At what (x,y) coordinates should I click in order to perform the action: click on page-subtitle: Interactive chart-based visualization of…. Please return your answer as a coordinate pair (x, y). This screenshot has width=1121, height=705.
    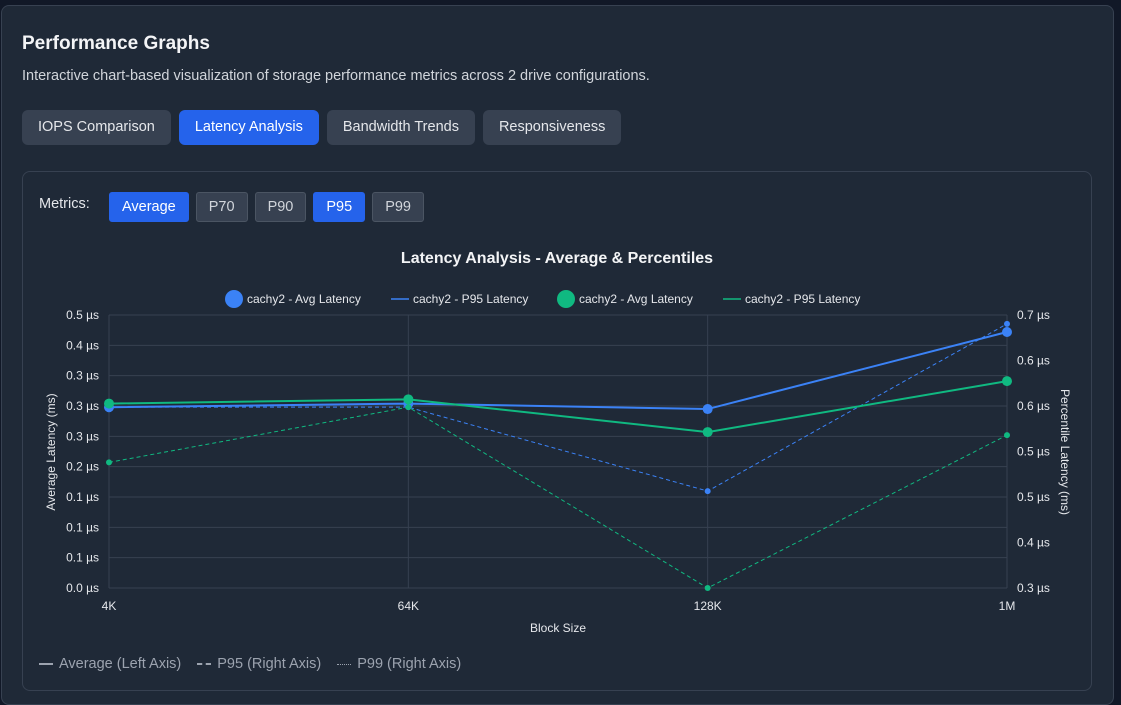
    Looking at the image, I should click on (336, 76).